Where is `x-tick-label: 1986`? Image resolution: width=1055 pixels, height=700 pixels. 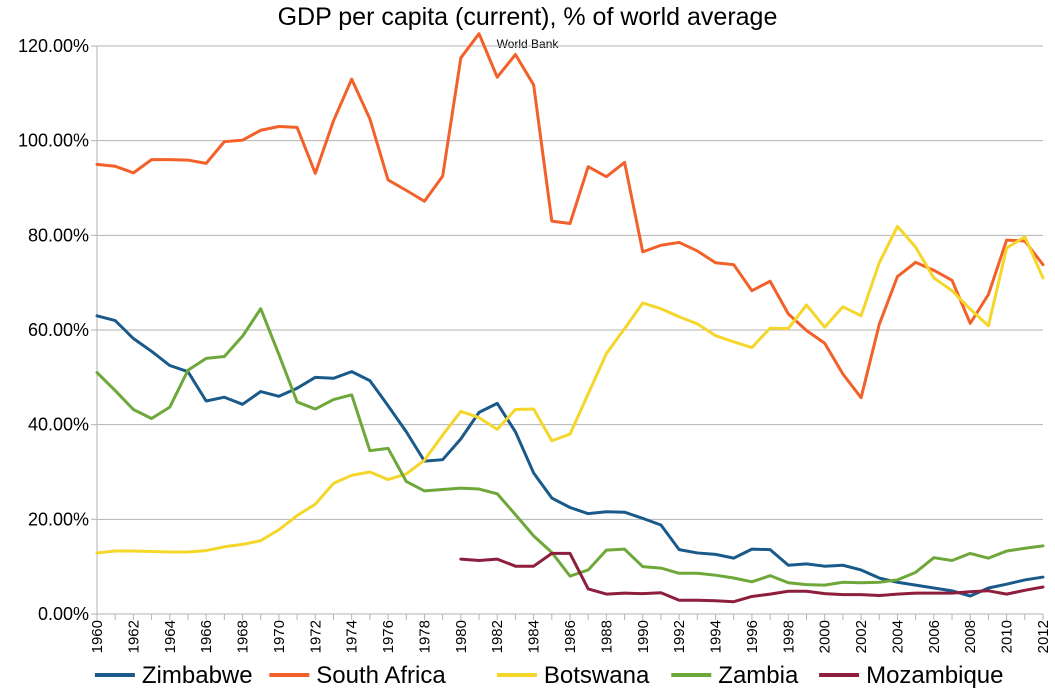 x-tick-label: 1986 is located at coordinates (570, 636).